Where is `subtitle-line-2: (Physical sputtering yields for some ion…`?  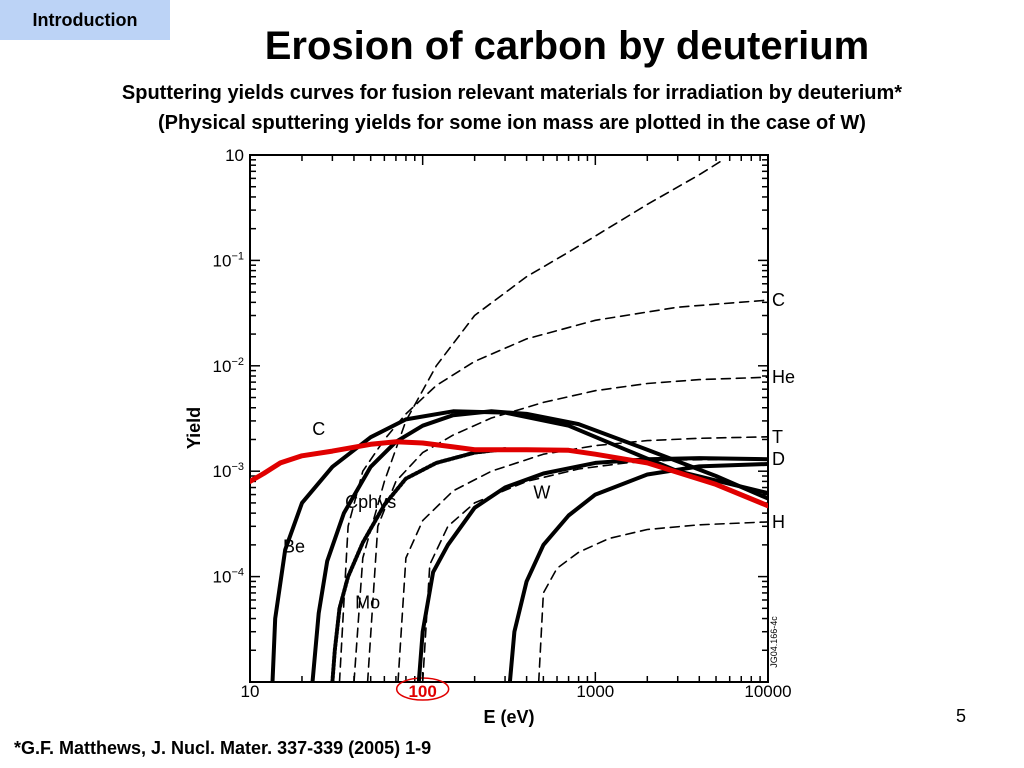
subtitle-line-2: (Physical sputtering yields for some ion… is located at coordinates (512, 123).